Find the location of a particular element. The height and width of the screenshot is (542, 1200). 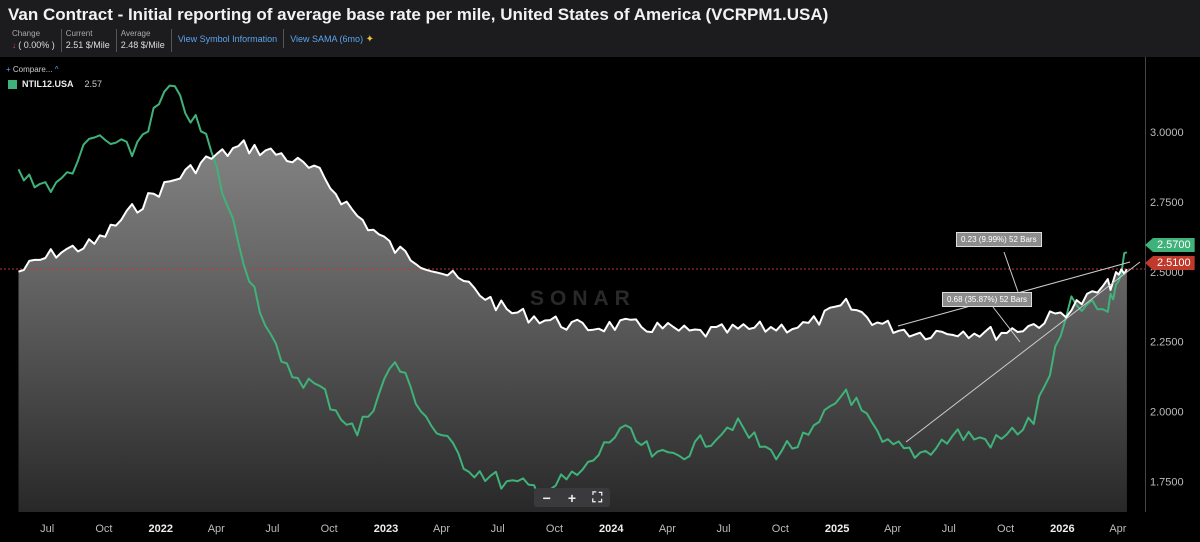

stat-change-value: ( 0.00% ) is located at coordinates (36, 45).